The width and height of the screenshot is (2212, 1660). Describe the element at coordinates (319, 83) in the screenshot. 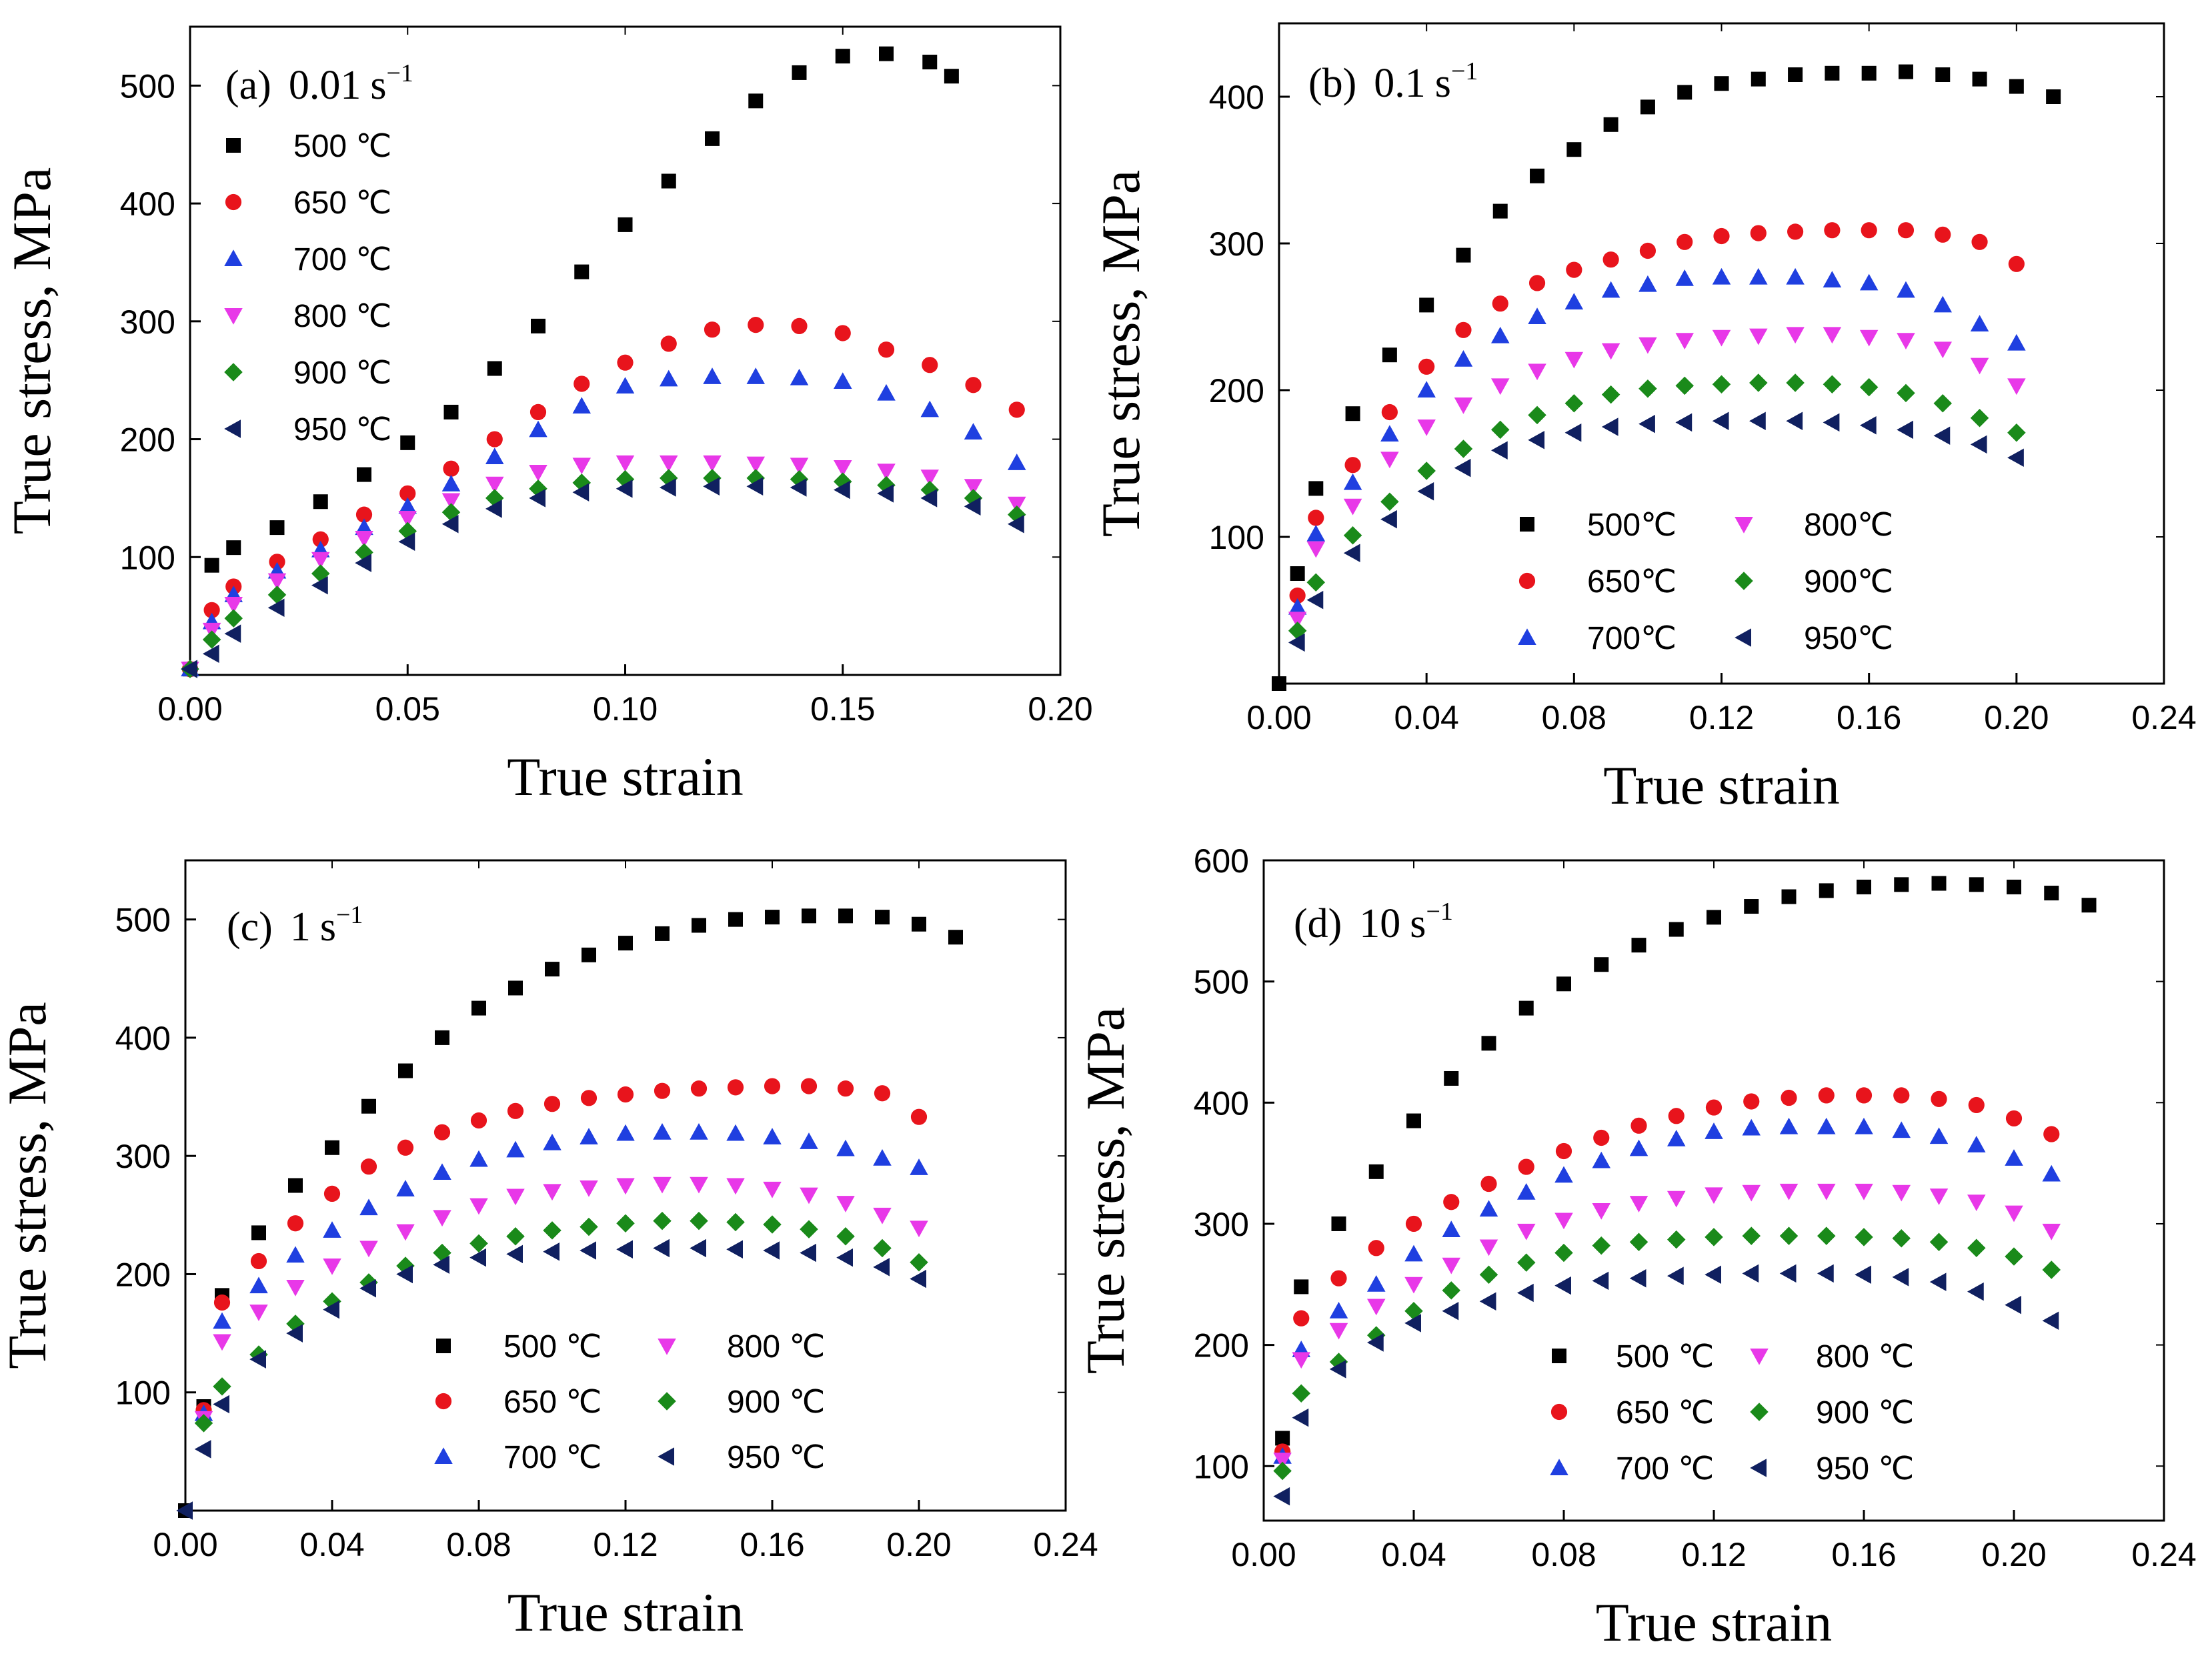

I see `panel-title: (a) 0.01 s−1` at that location.